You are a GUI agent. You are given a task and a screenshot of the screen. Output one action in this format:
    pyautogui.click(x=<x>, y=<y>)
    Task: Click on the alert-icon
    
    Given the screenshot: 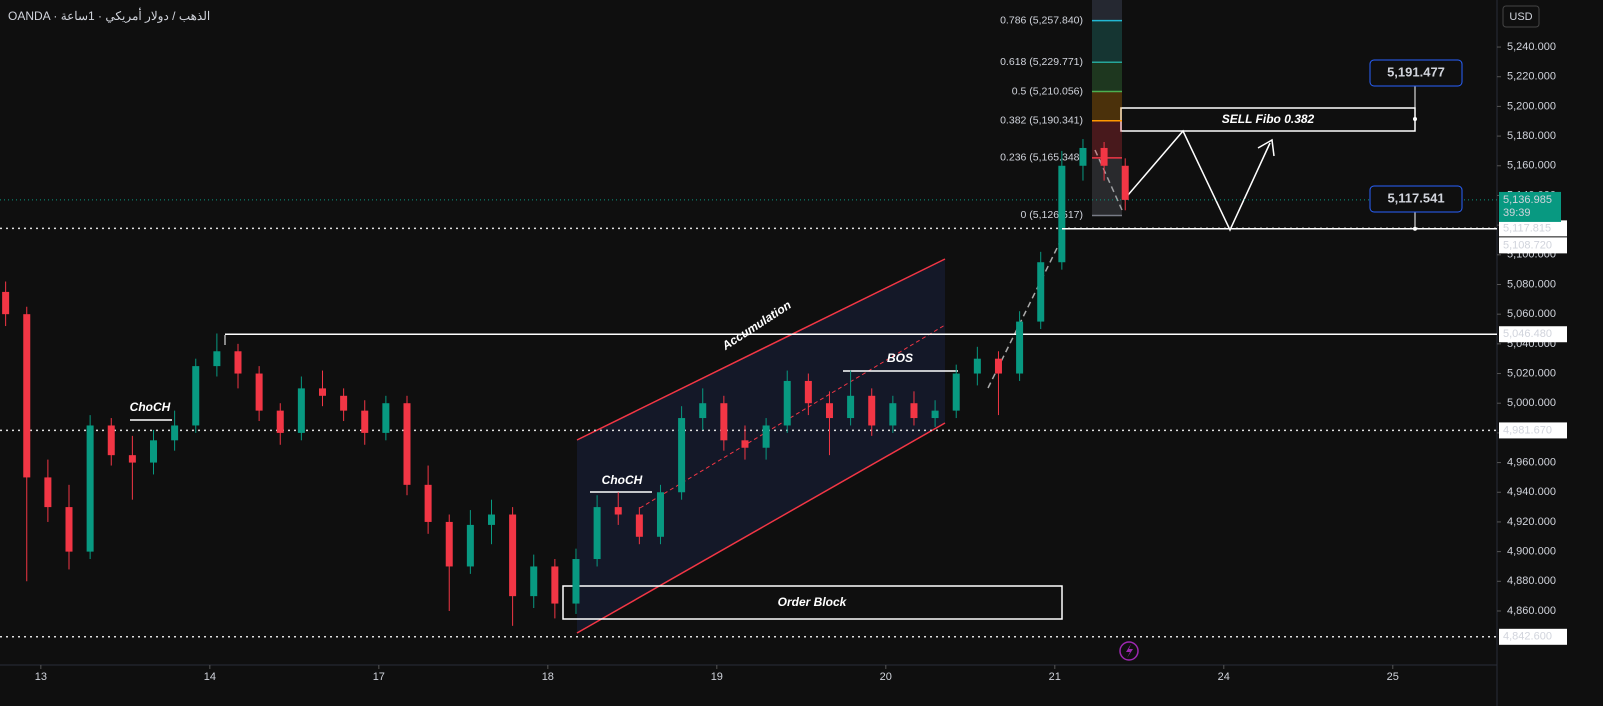 What is the action you would take?
    pyautogui.click(x=1129, y=651)
    